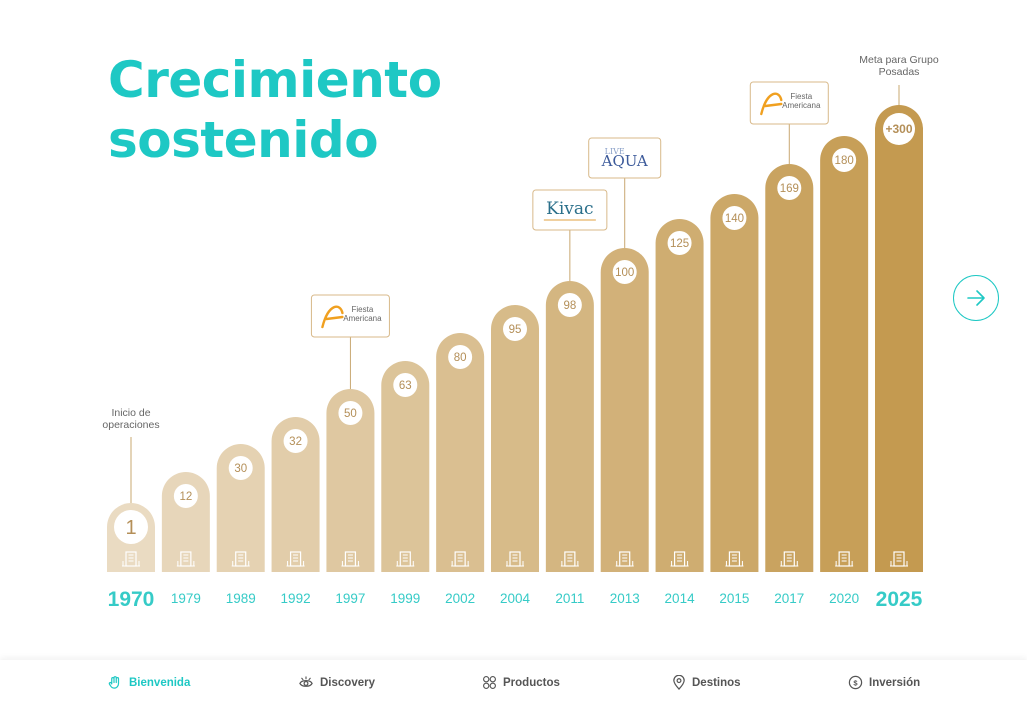 This screenshot has width=1027, height=706. What do you see at coordinates (240, 468) in the screenshot?
I see `bar-1989-value-badge` at bounding box center [240, 468].